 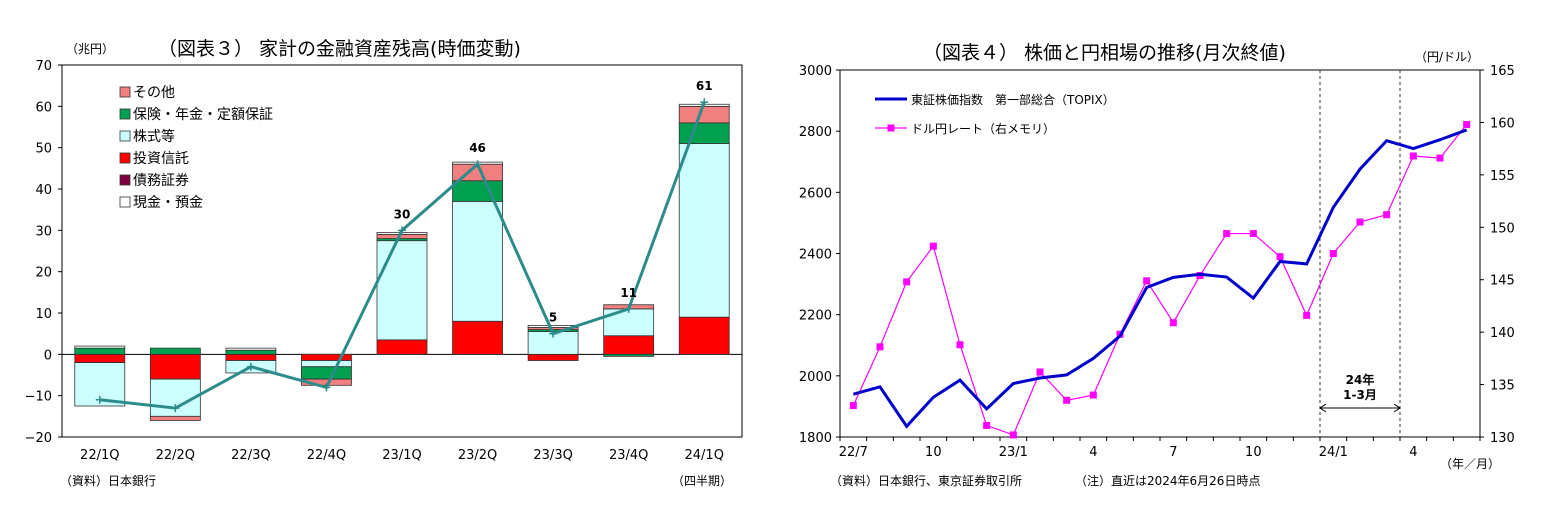 I want to click on x-tick-label: 23/3Q, so click(x=552, y=455).